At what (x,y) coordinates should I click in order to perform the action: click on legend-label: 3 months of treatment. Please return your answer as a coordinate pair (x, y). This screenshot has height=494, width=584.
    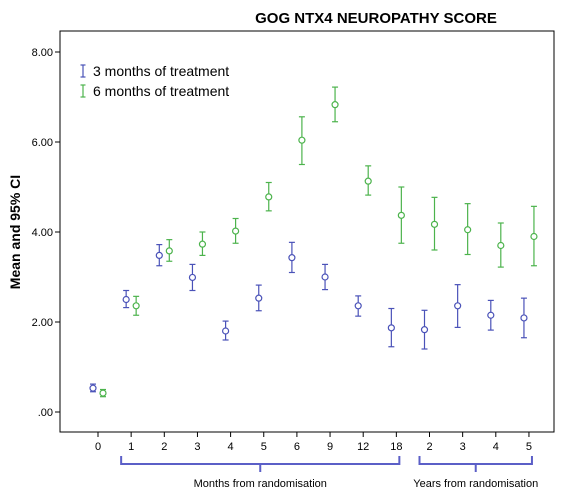
    Looking at the image, I should click on (161, 71).